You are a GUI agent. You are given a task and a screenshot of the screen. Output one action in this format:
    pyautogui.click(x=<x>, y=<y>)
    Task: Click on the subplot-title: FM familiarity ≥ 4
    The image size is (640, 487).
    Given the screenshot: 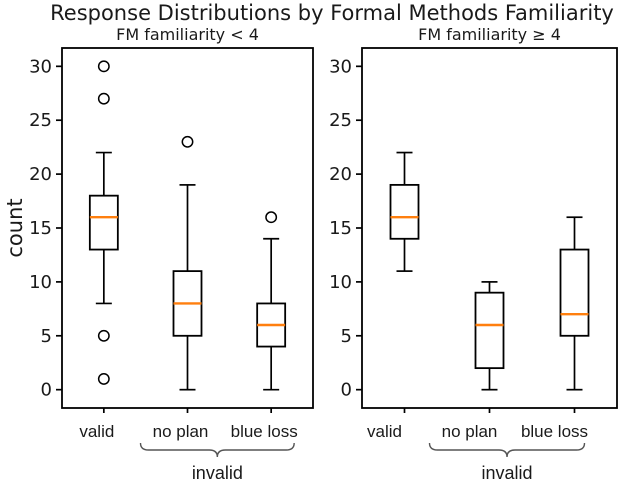 What is the action you would take?
    pyautogui.click(x=489, y=34)
    